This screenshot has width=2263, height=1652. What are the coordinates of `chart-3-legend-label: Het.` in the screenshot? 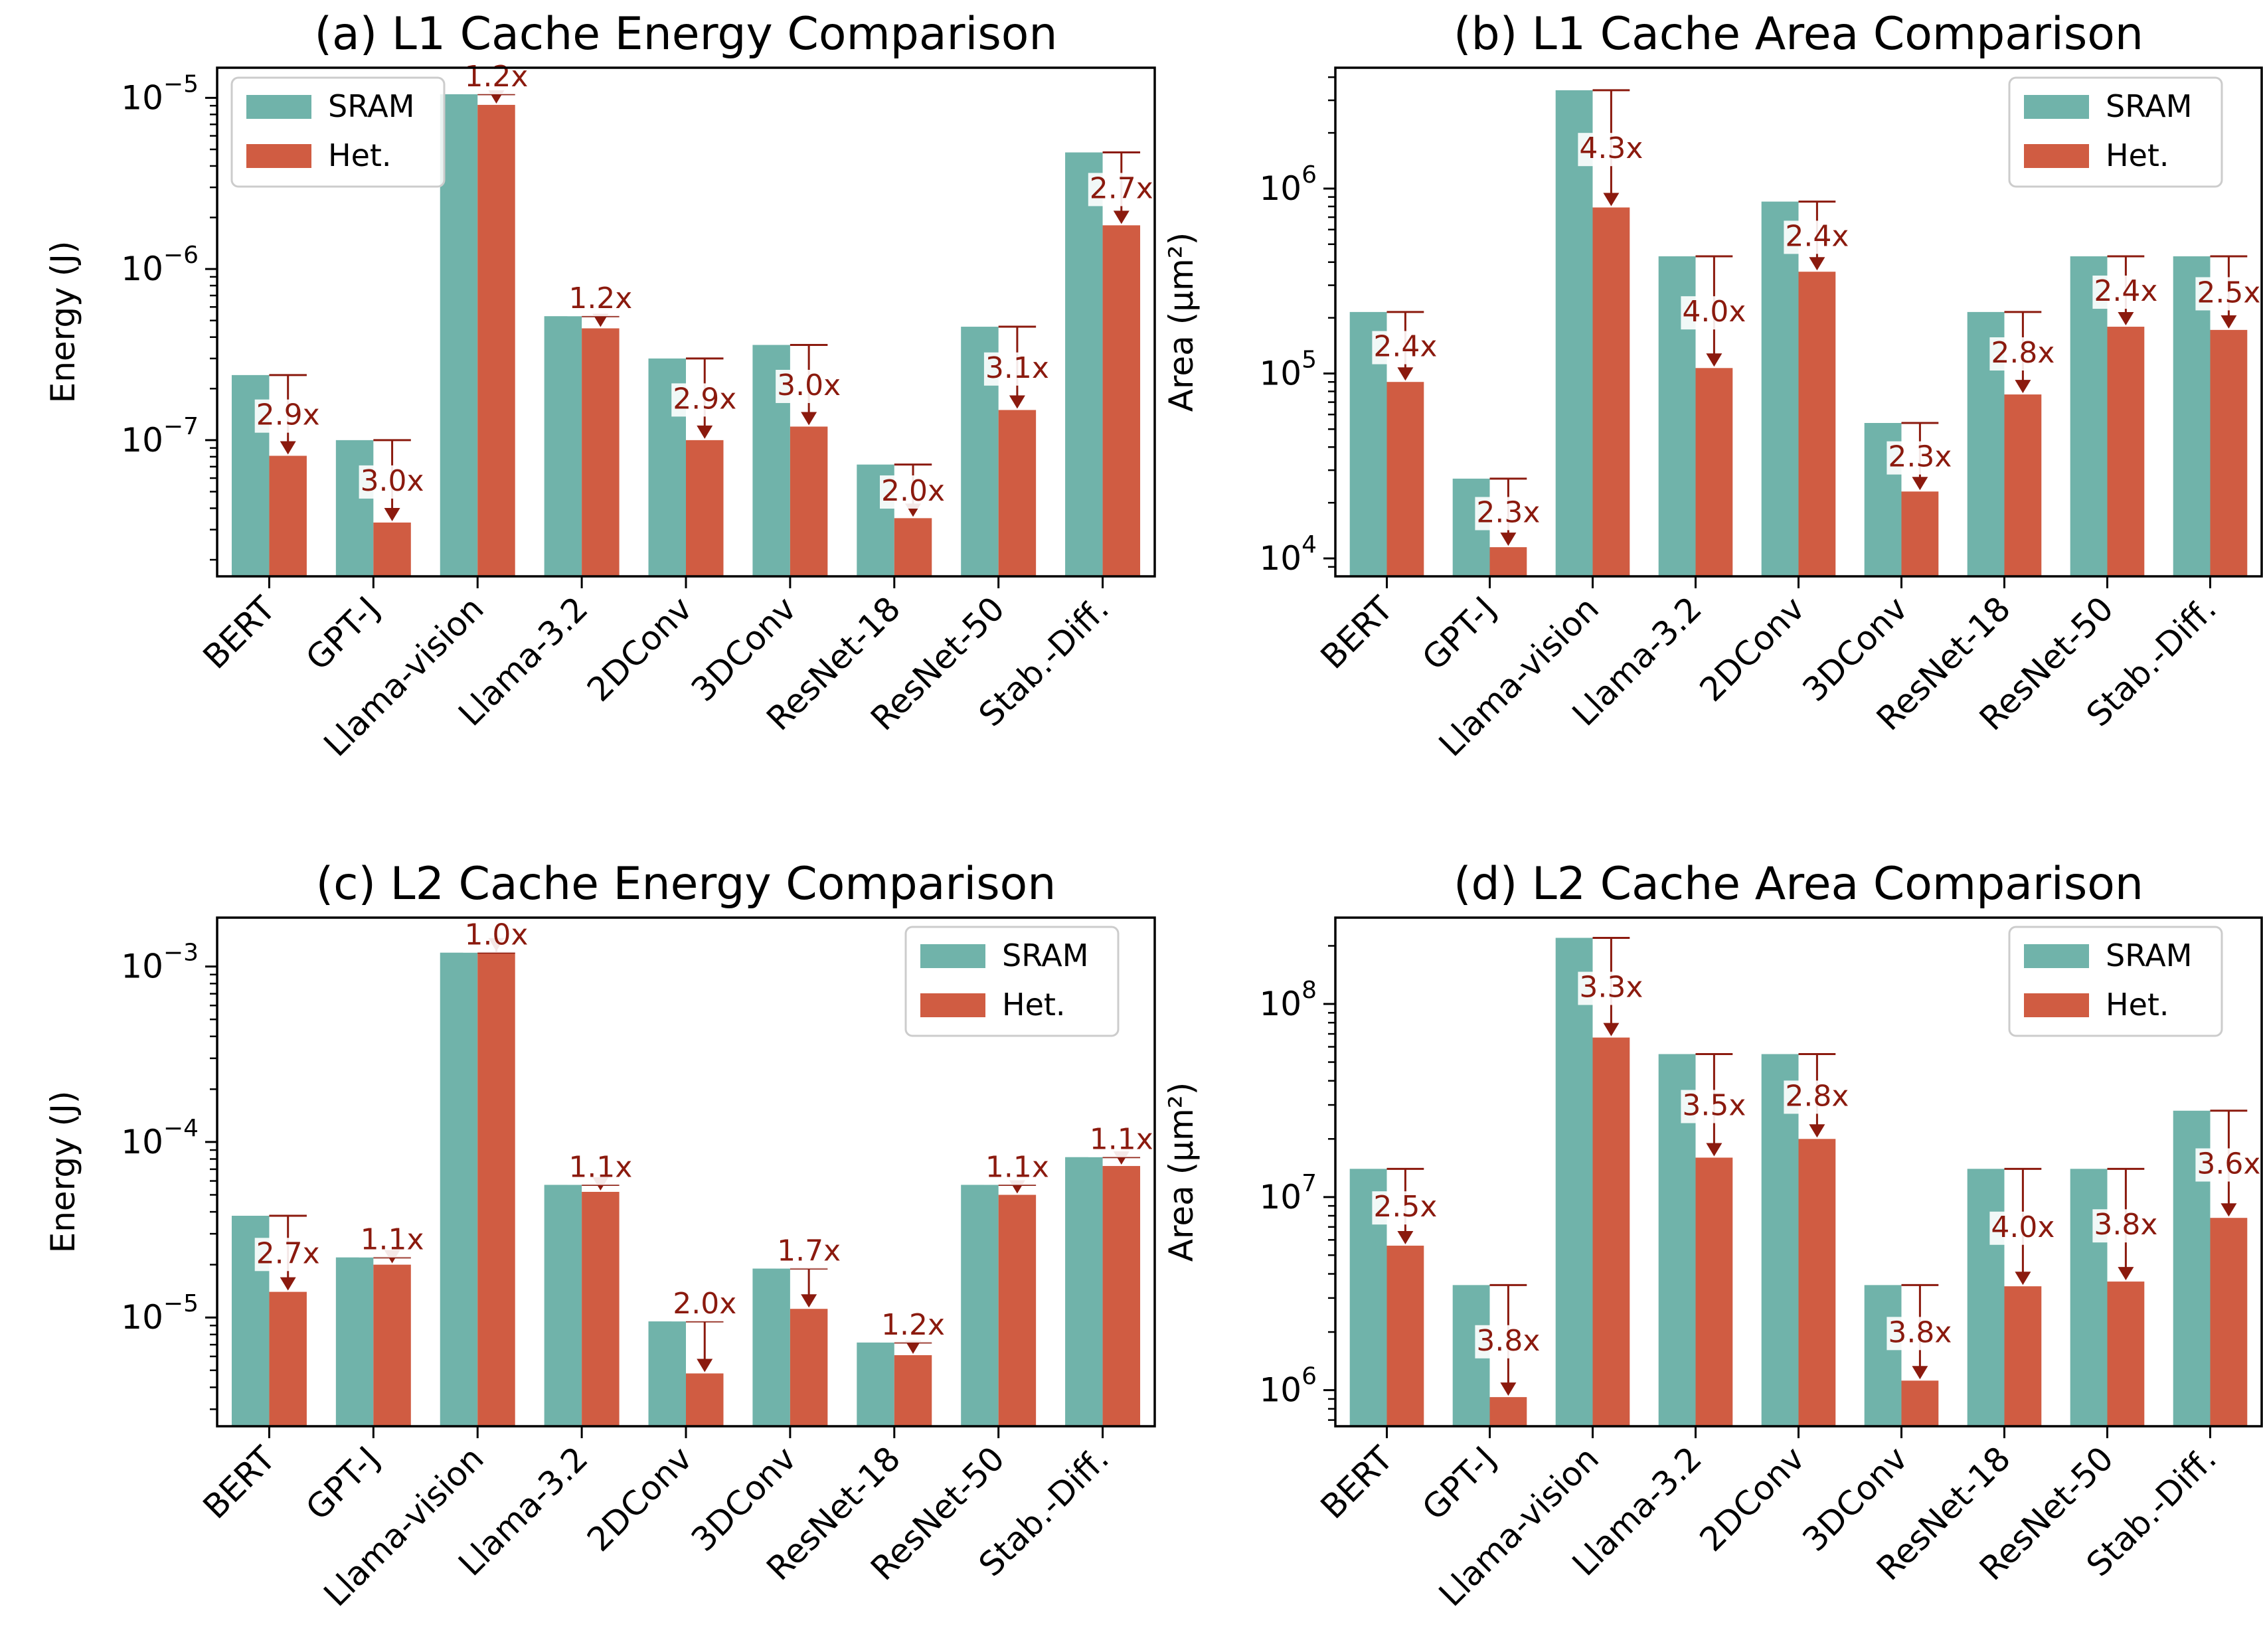 It's located at (2137, 1005).